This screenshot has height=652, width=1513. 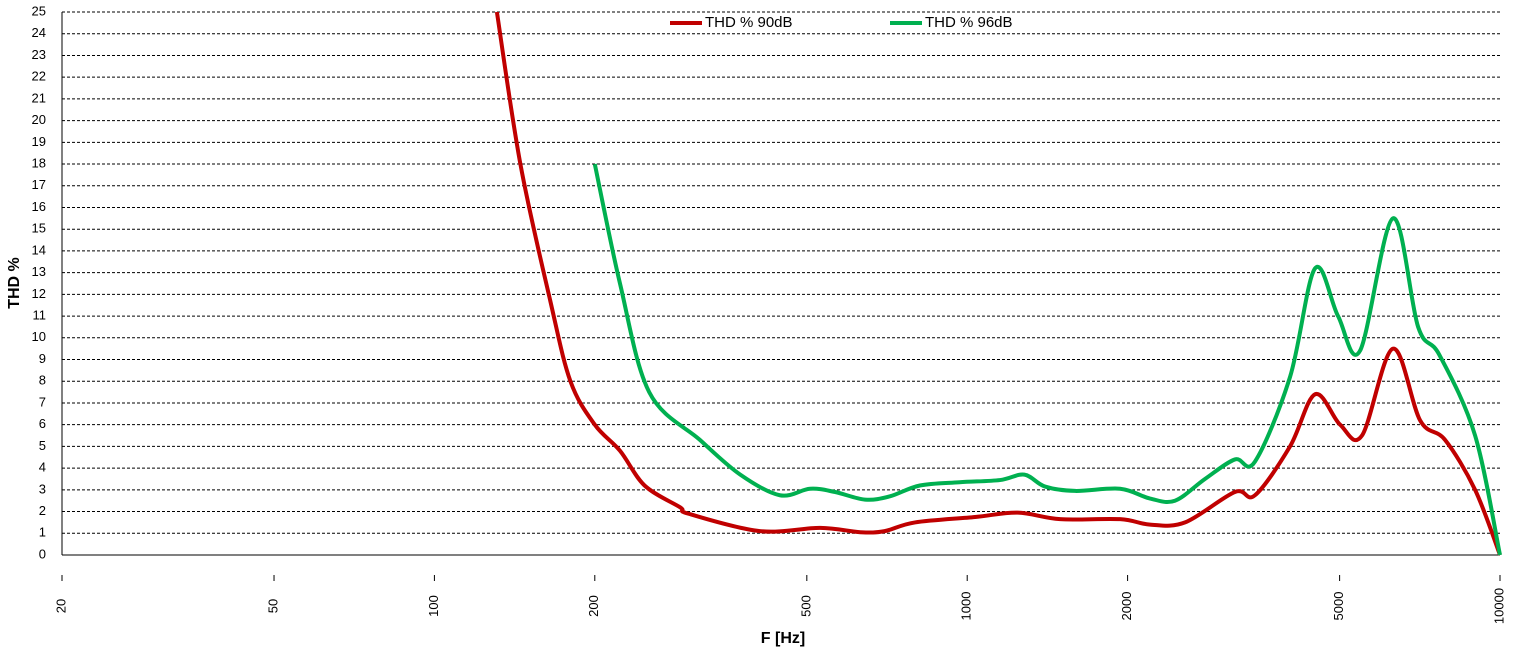 What do you see at coordinates (39, 249) in the screenshot?
I see `y-tick-label: 14` at bounding box center [39, 249].